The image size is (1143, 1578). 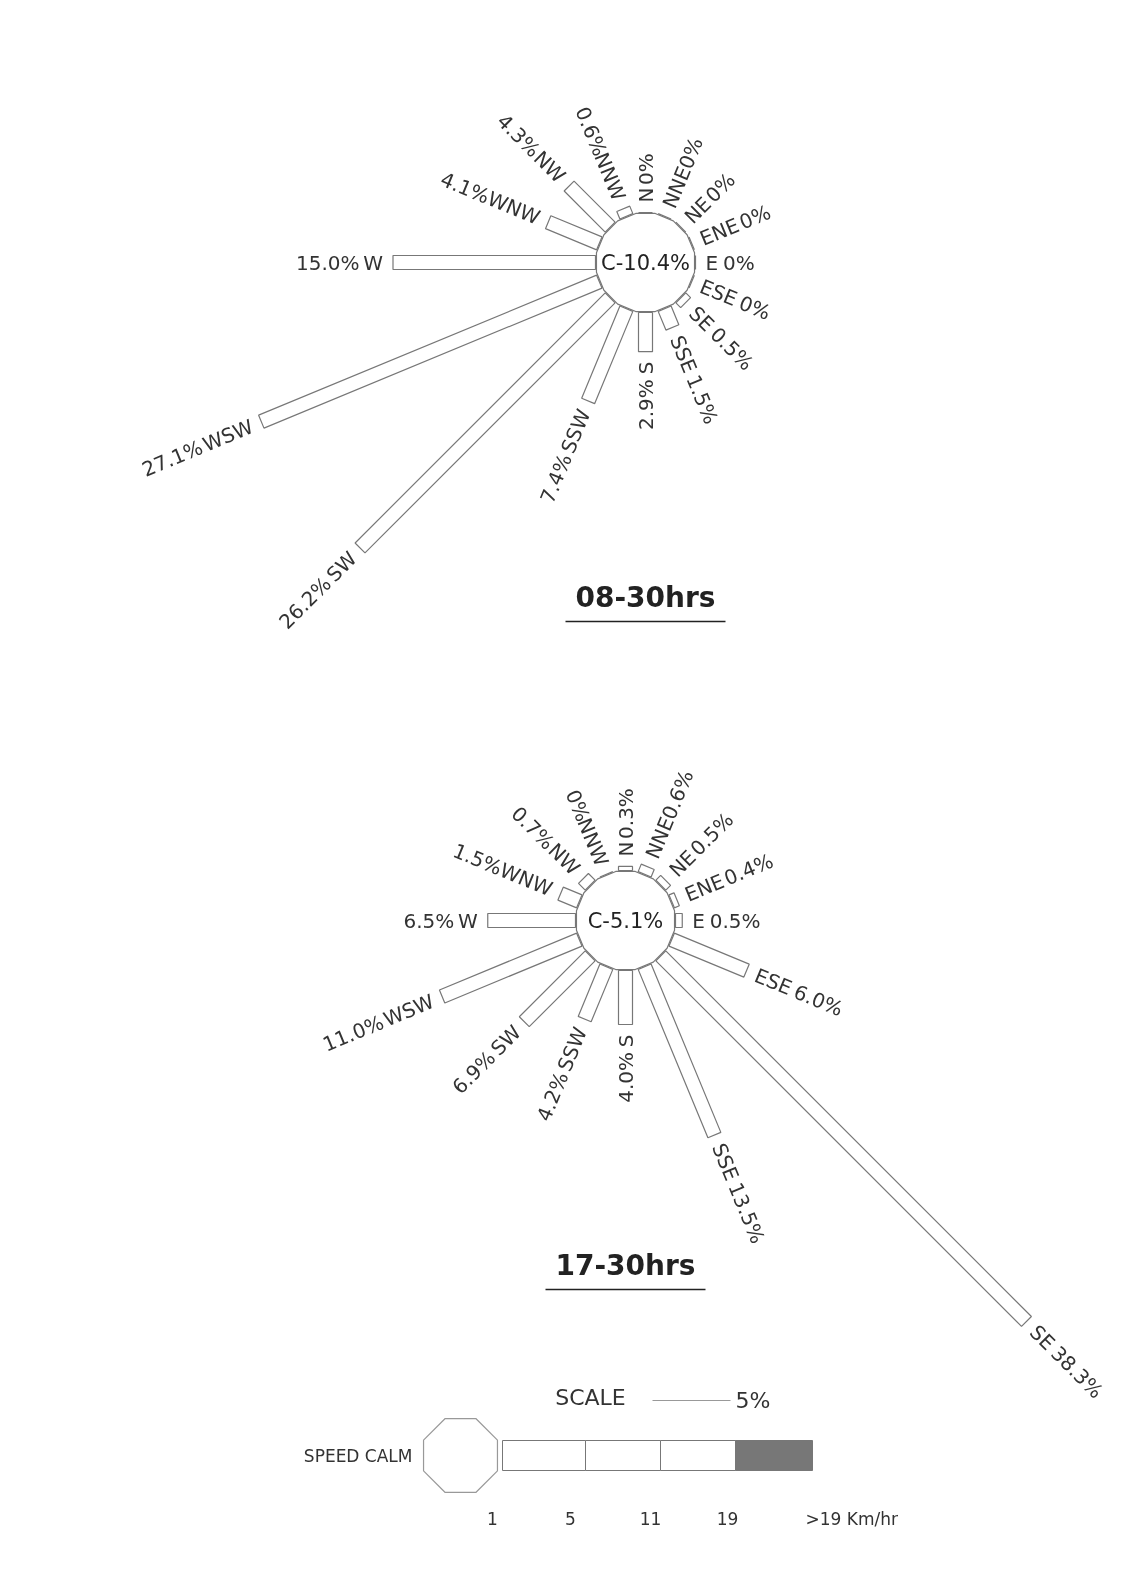 I want to click on text: C-5.1%, so click(x=625, y=920).